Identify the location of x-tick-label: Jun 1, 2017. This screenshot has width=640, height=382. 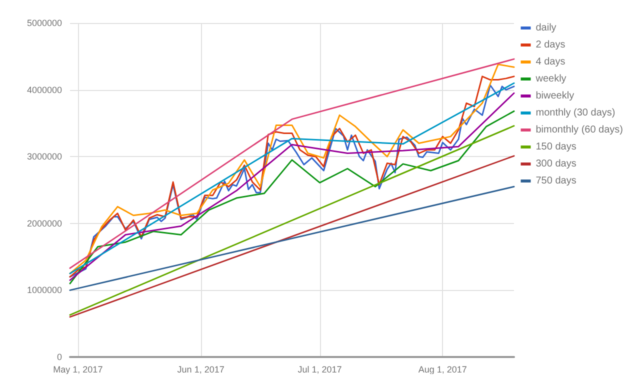
(200, 369).